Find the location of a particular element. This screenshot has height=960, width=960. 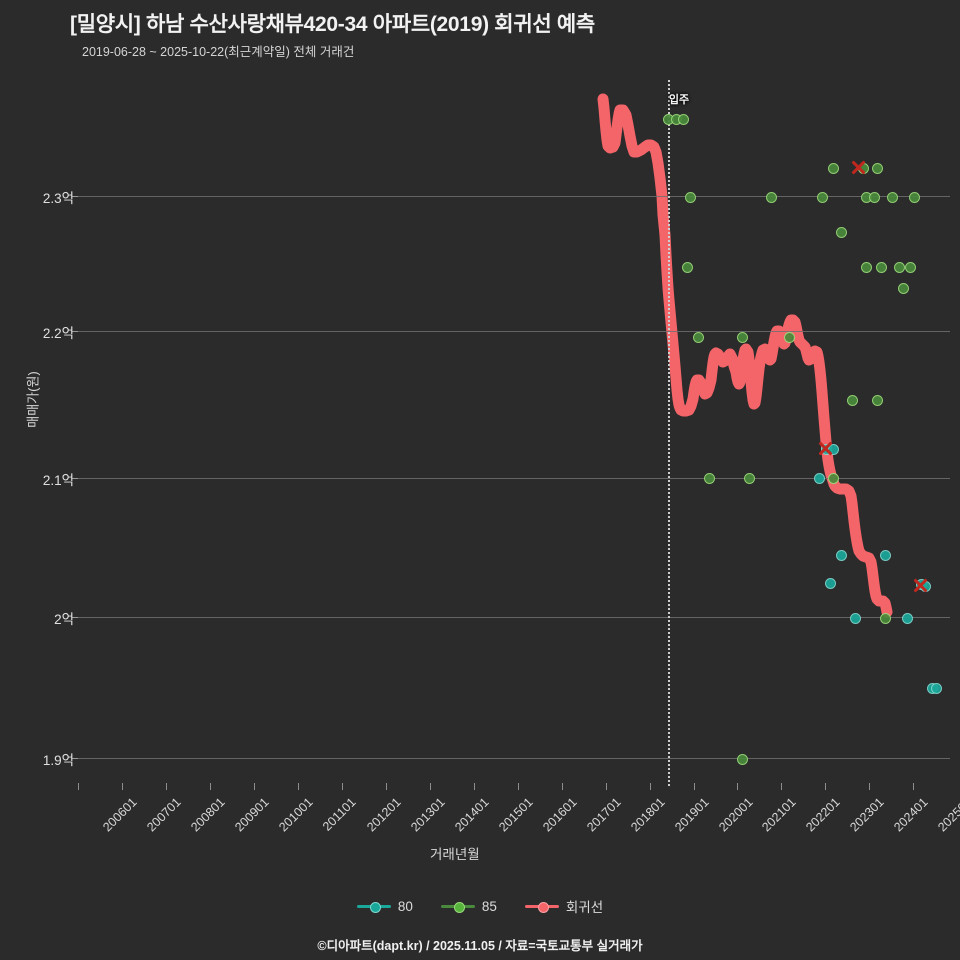

legend-marker-85-icon is located at coordinates (457, 906).